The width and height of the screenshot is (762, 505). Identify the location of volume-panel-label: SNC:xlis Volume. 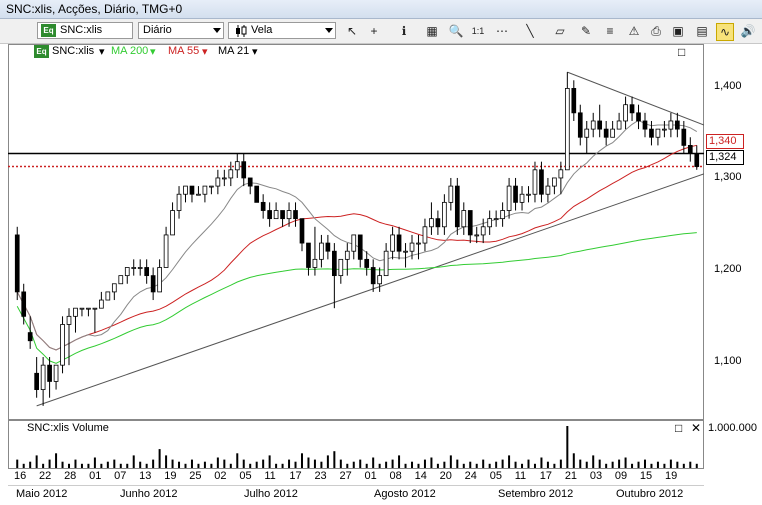
(68, 428).